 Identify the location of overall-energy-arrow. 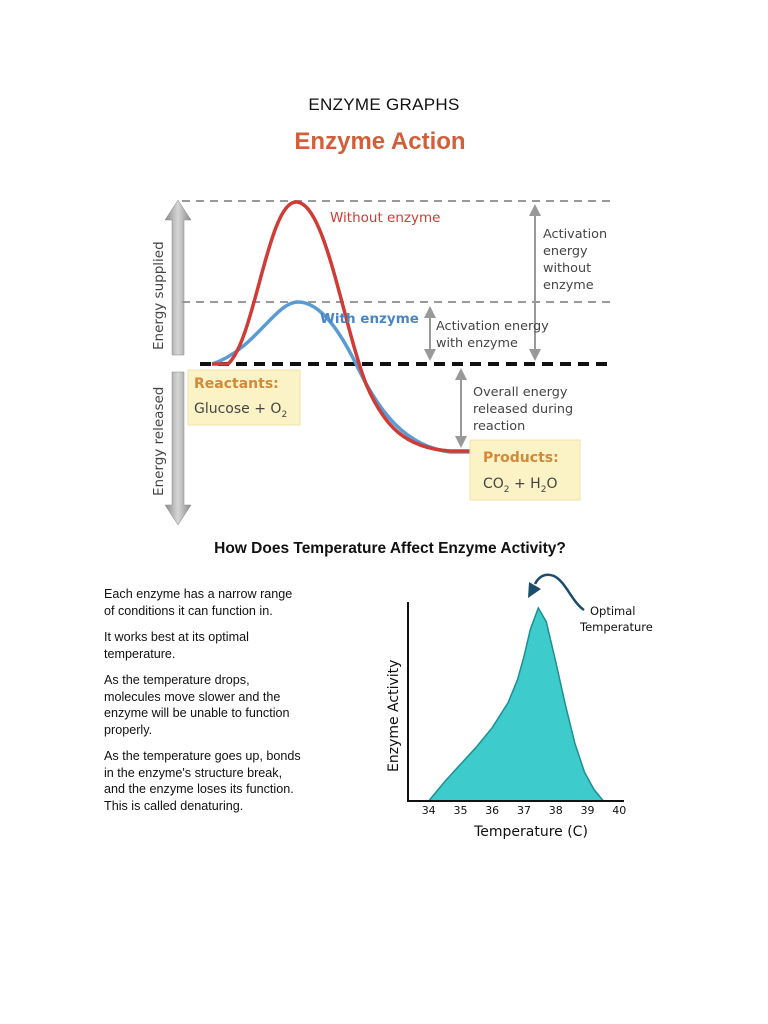
(461, 408).